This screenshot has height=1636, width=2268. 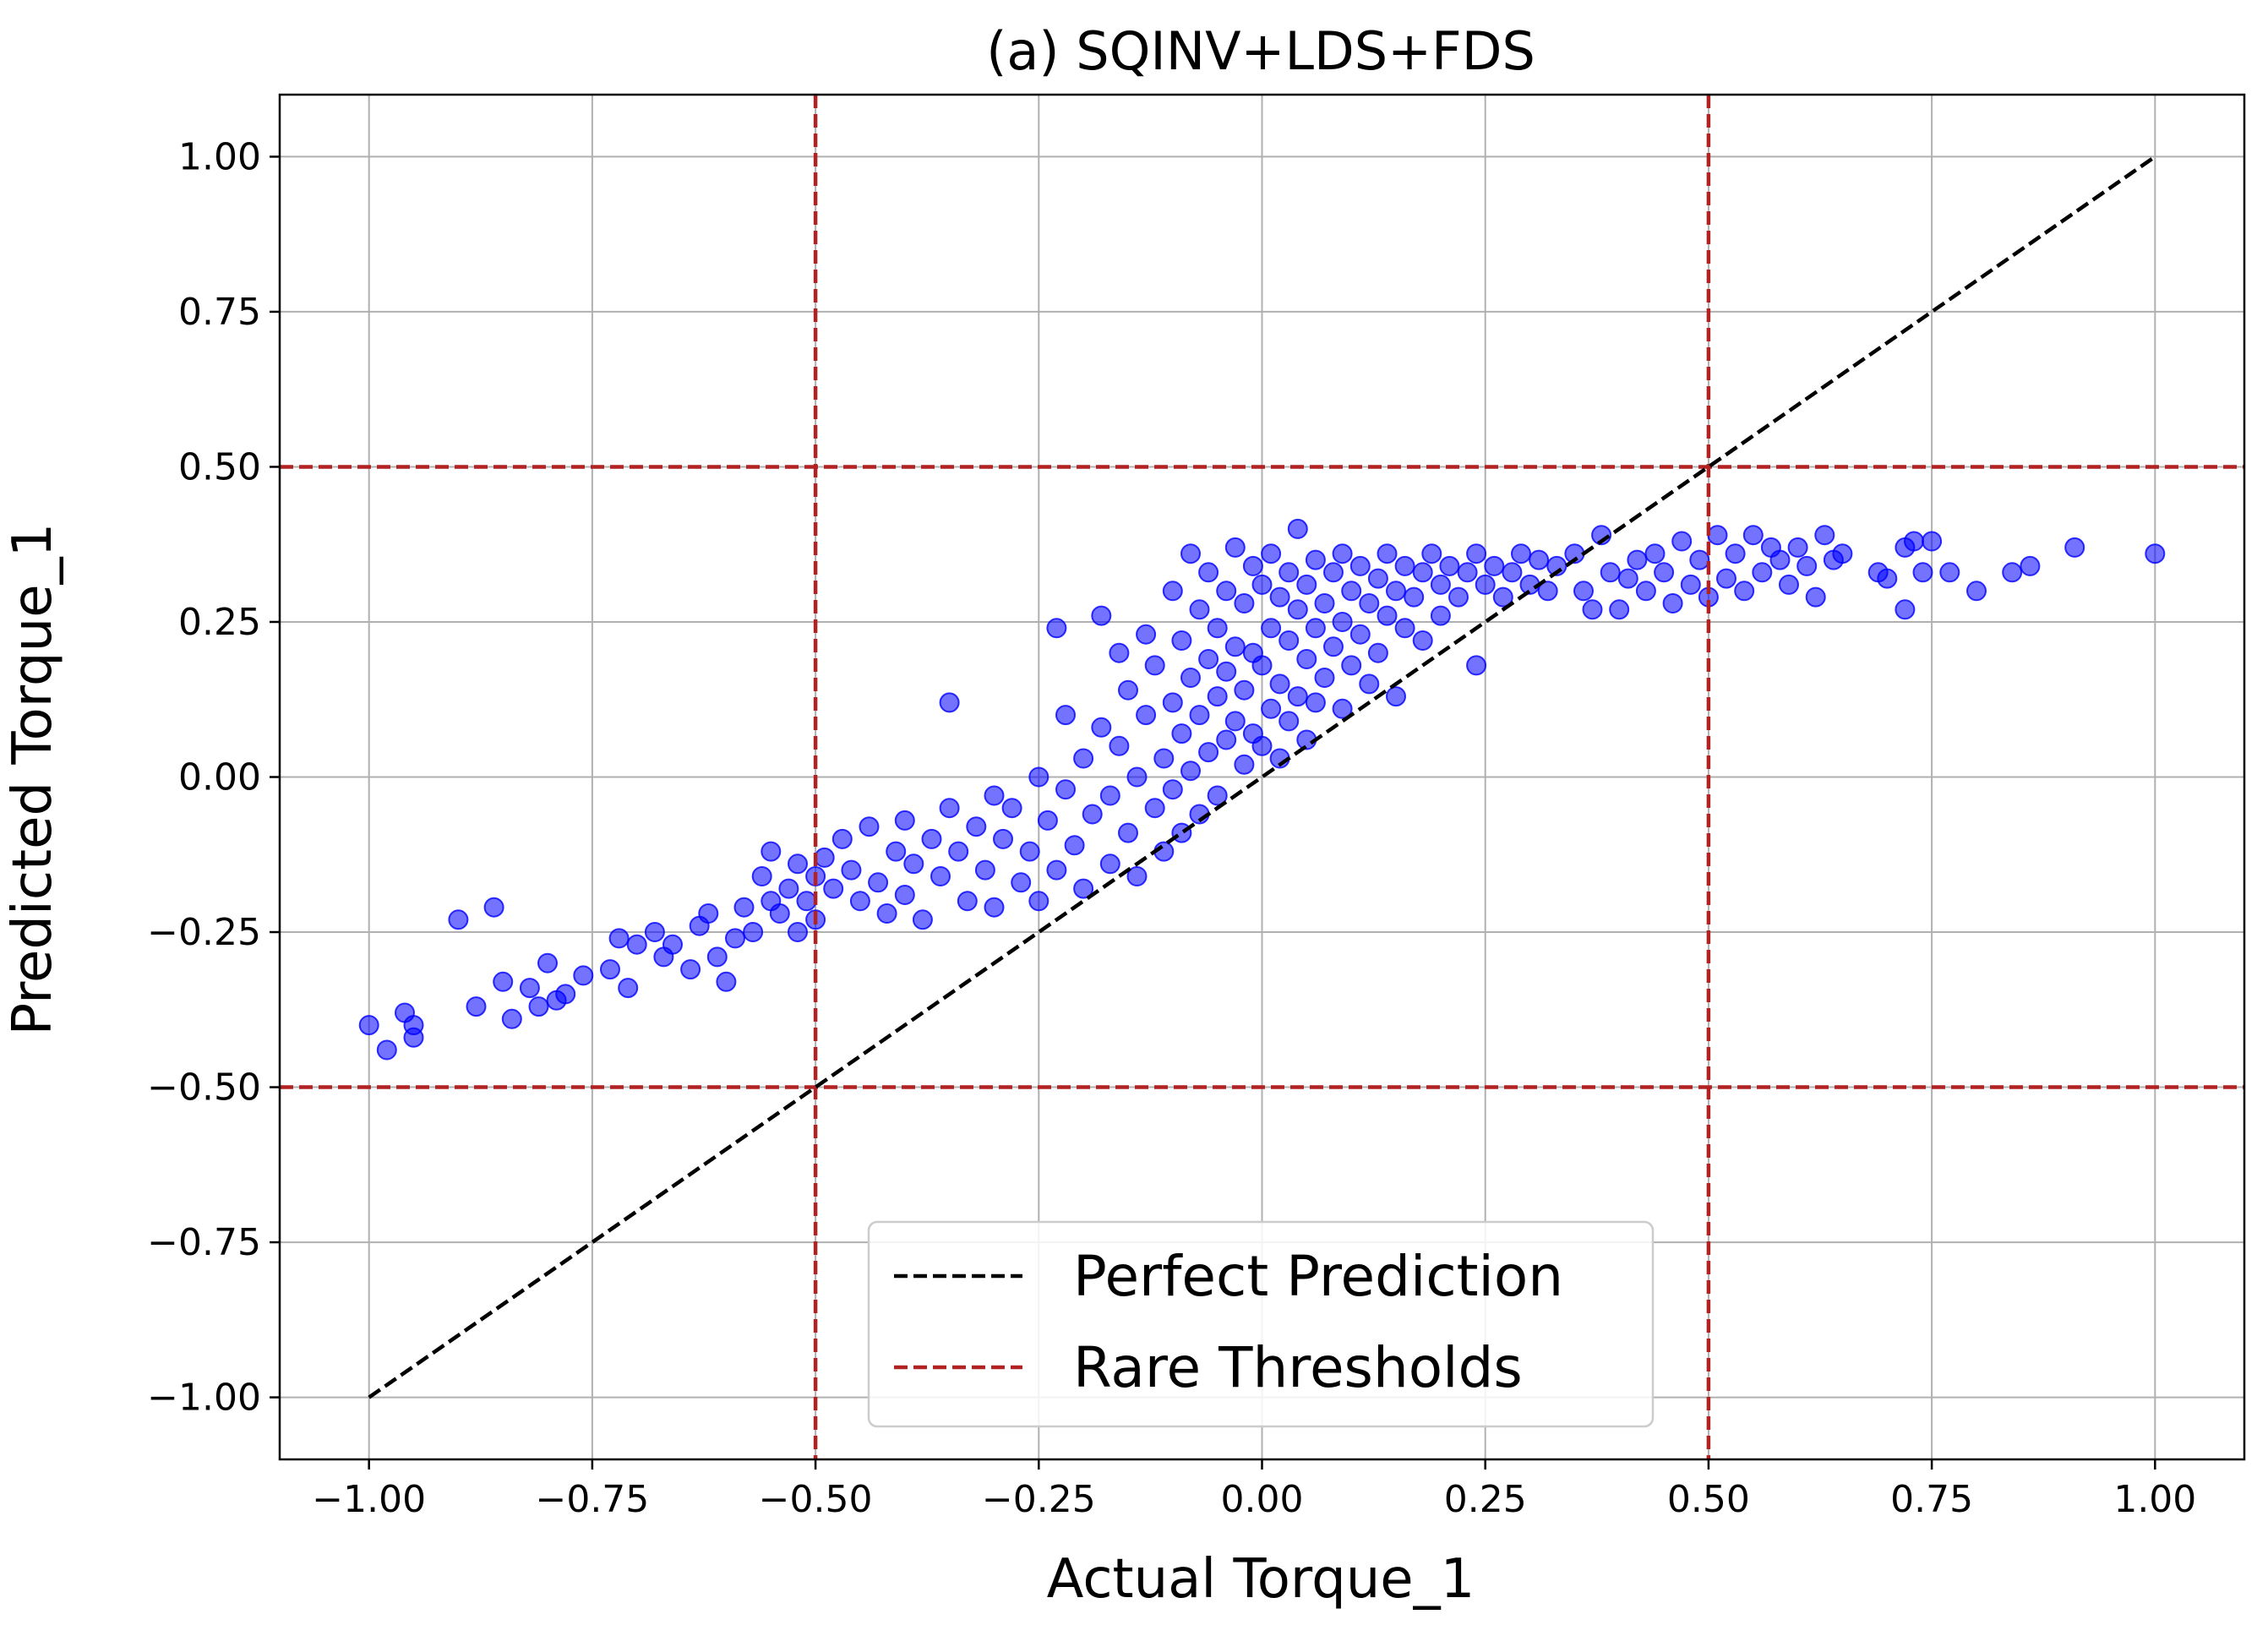 I want to click on x-tick-label: −0.25, so click(x=1039, y=1499).